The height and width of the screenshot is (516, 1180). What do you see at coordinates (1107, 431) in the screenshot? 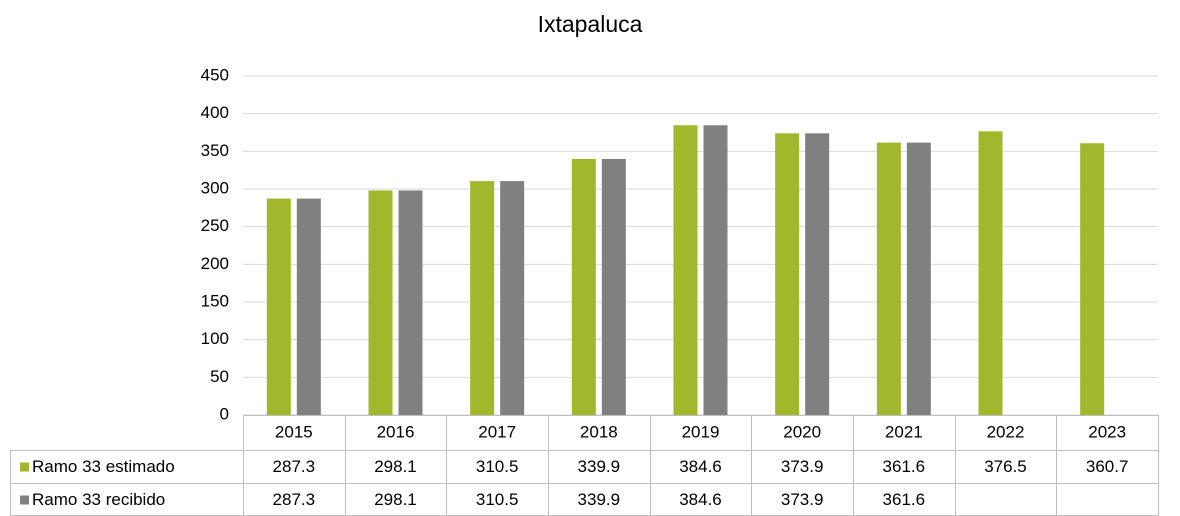
I see `x-tick-label: 2023` at bounding box center [1107, 431].